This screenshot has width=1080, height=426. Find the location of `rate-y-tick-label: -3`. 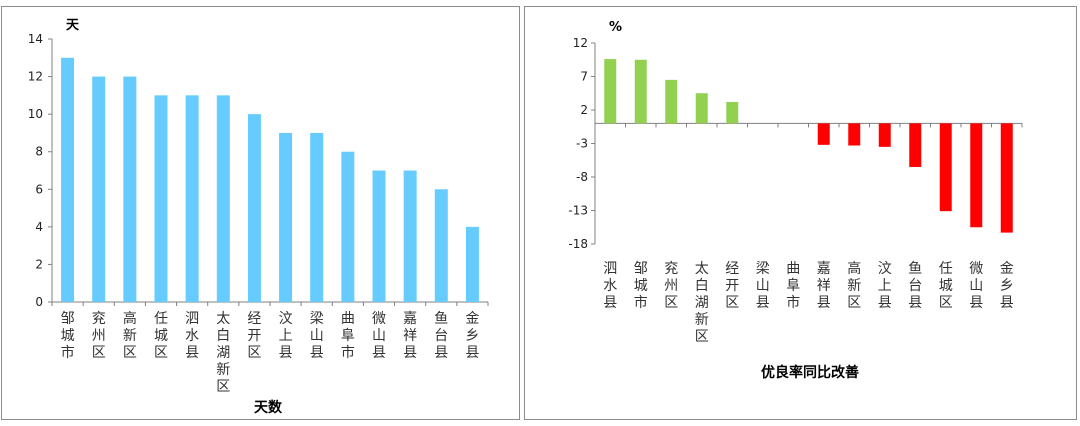

rate-y-tick-label: -3 is located at coordinates (582, 144).